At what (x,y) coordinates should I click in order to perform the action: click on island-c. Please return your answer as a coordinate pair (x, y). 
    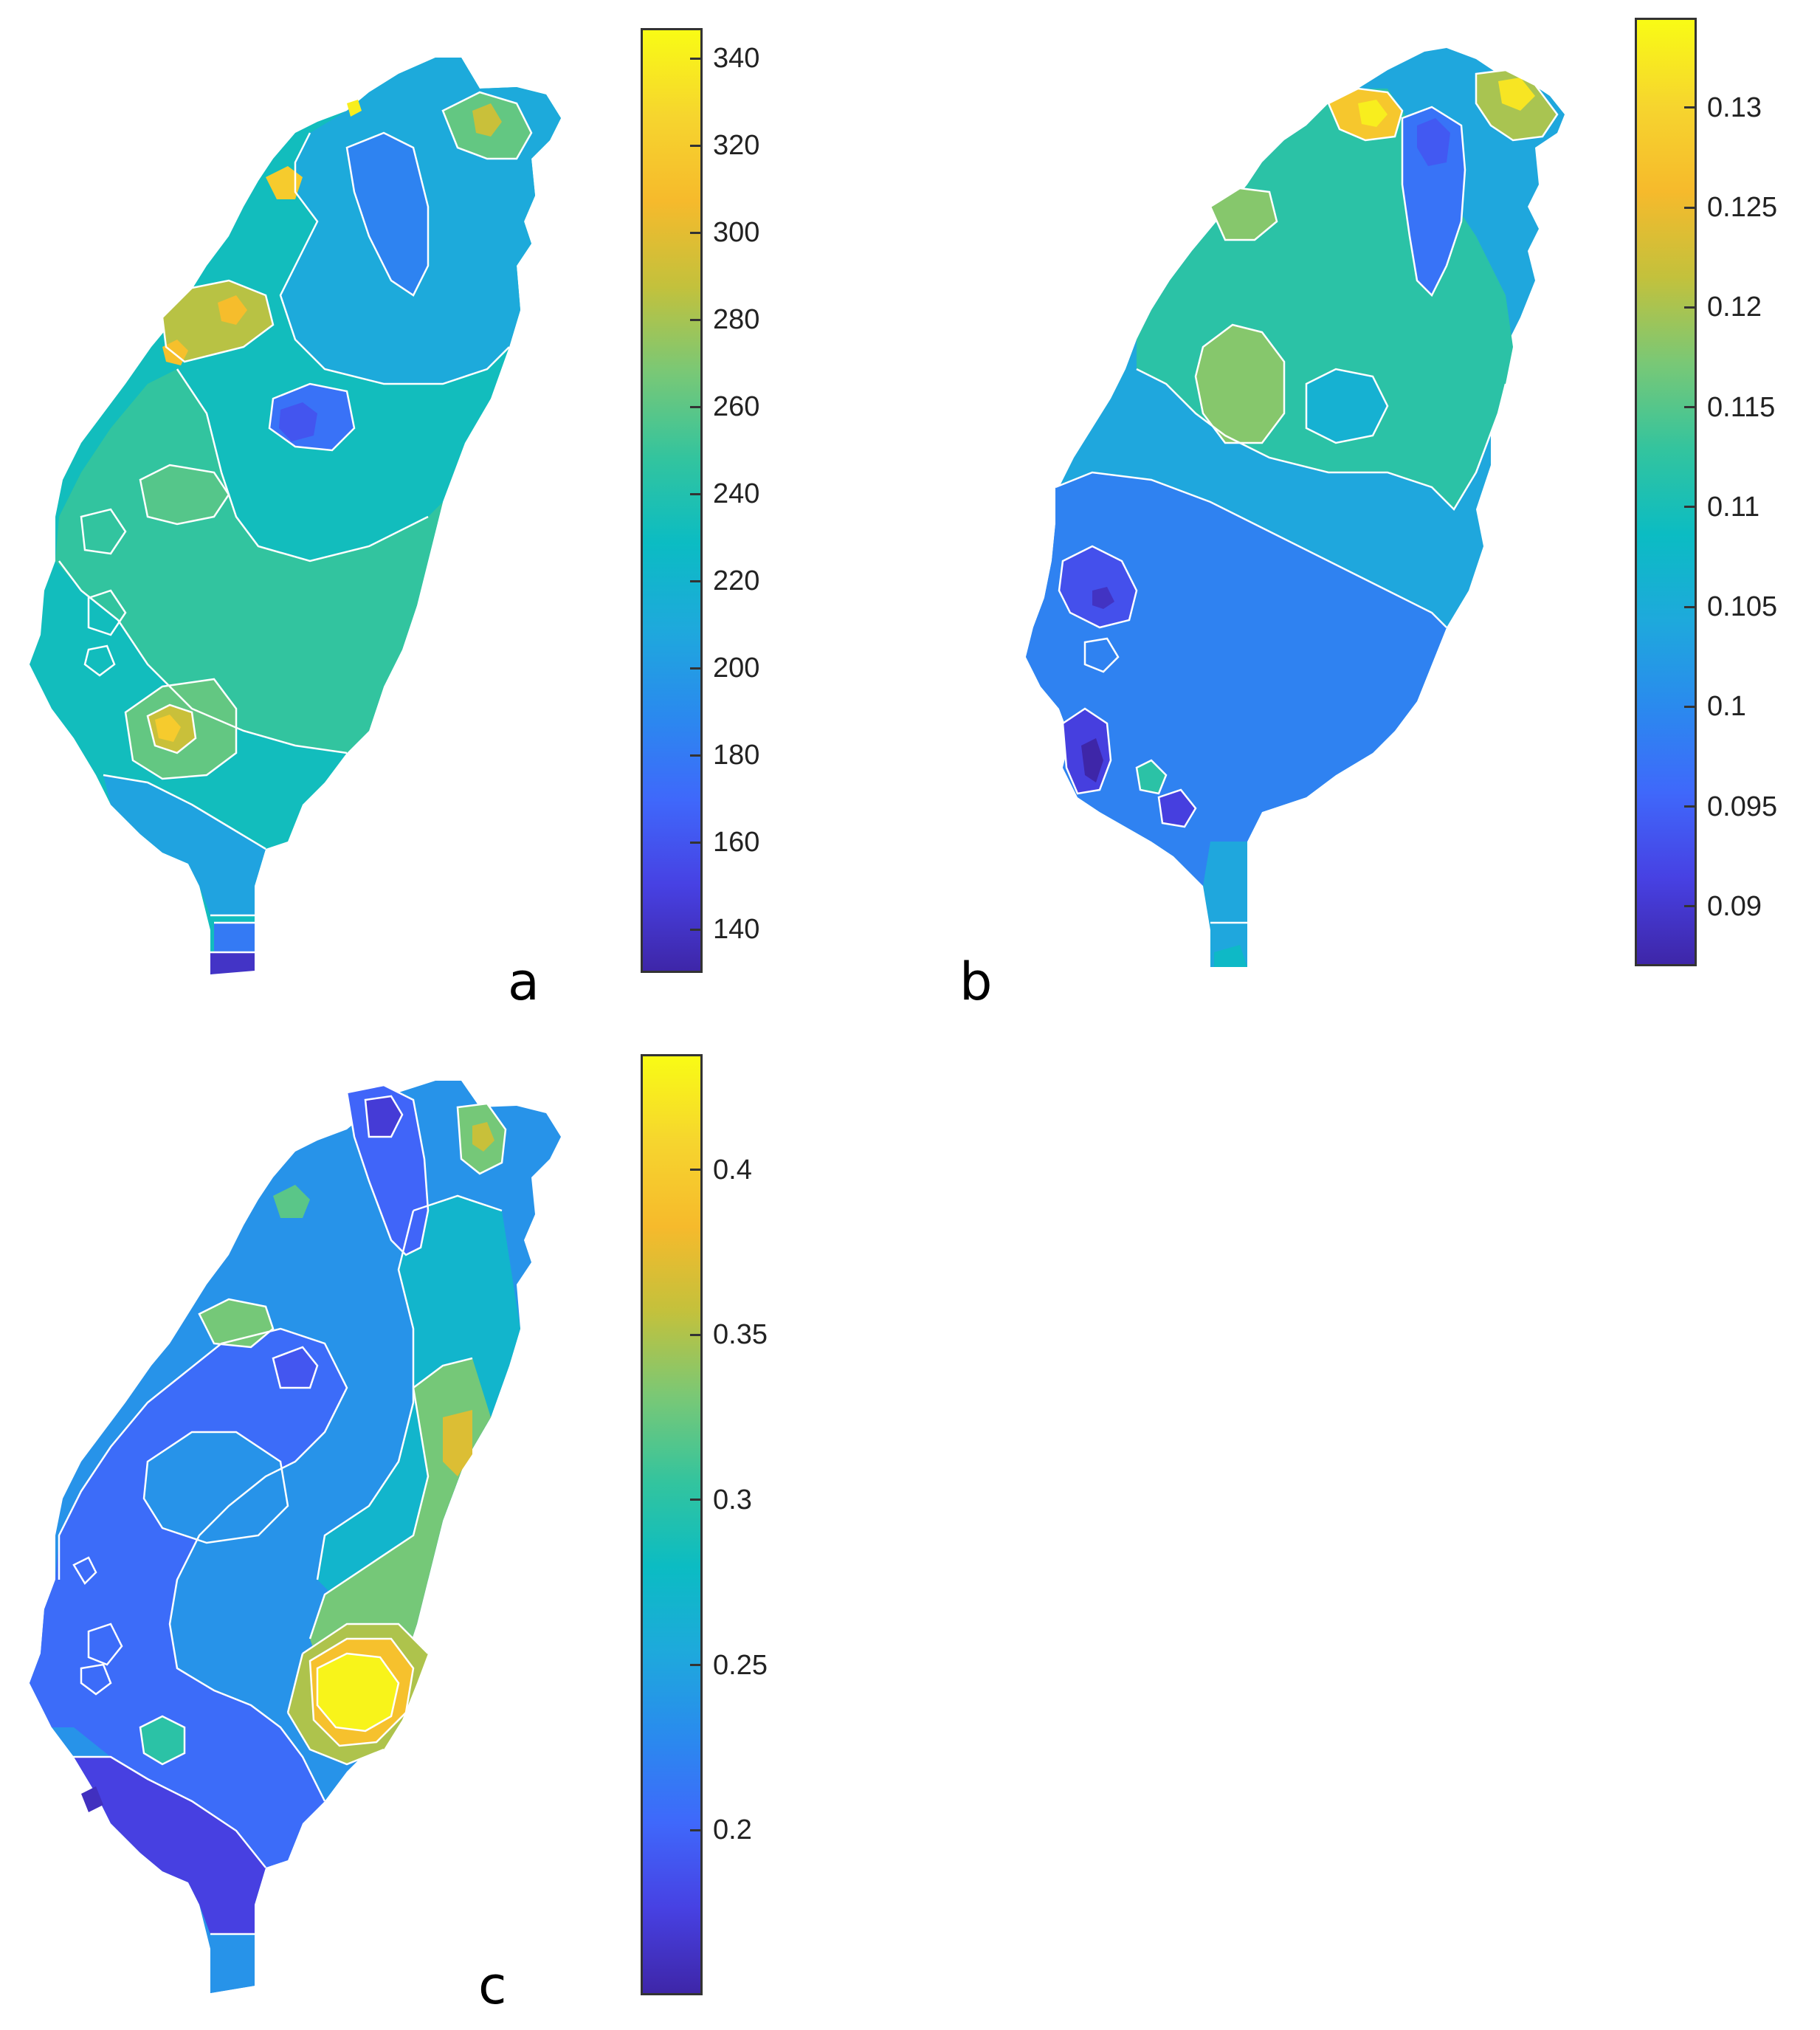
    Looking at the image, I should click on (295, 1537).